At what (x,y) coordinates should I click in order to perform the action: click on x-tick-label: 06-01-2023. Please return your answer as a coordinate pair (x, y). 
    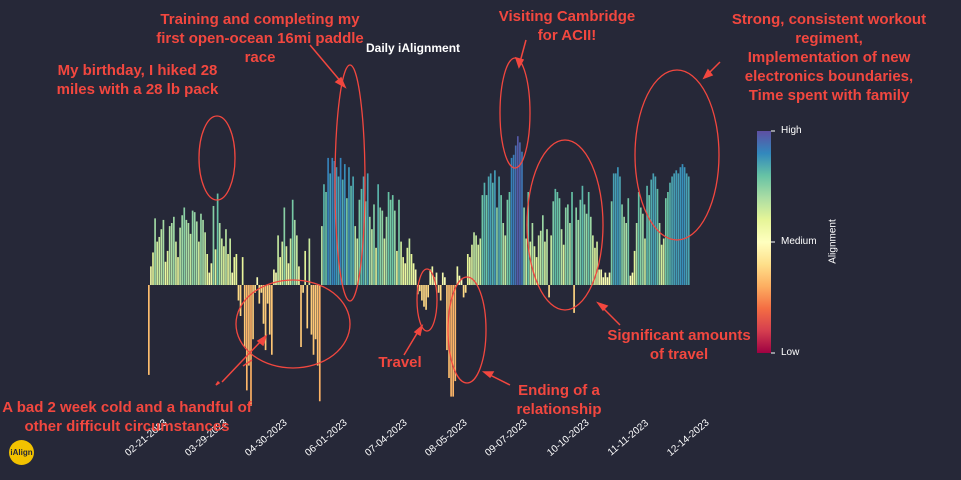
    Looking at the image, I should click on (326, 438).